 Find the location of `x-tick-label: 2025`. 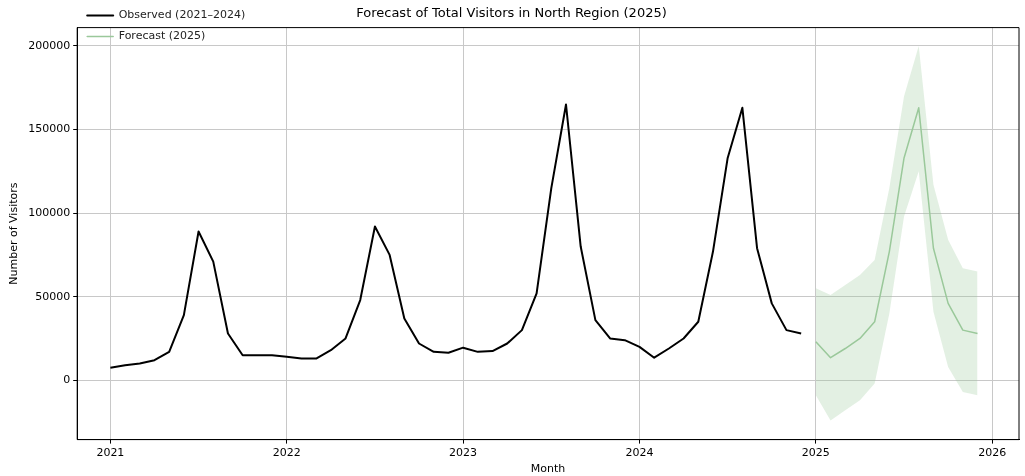

x-tick-label: 2025 is located at coordinates (815, 453).